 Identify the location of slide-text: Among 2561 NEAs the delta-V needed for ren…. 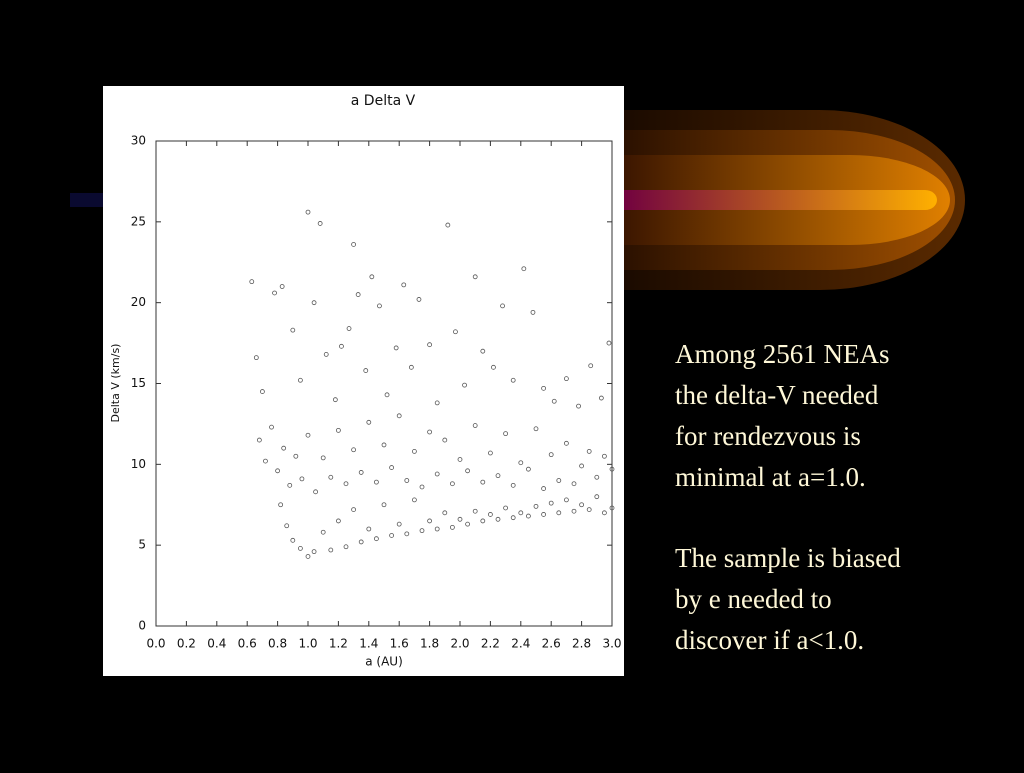
(788, 497).